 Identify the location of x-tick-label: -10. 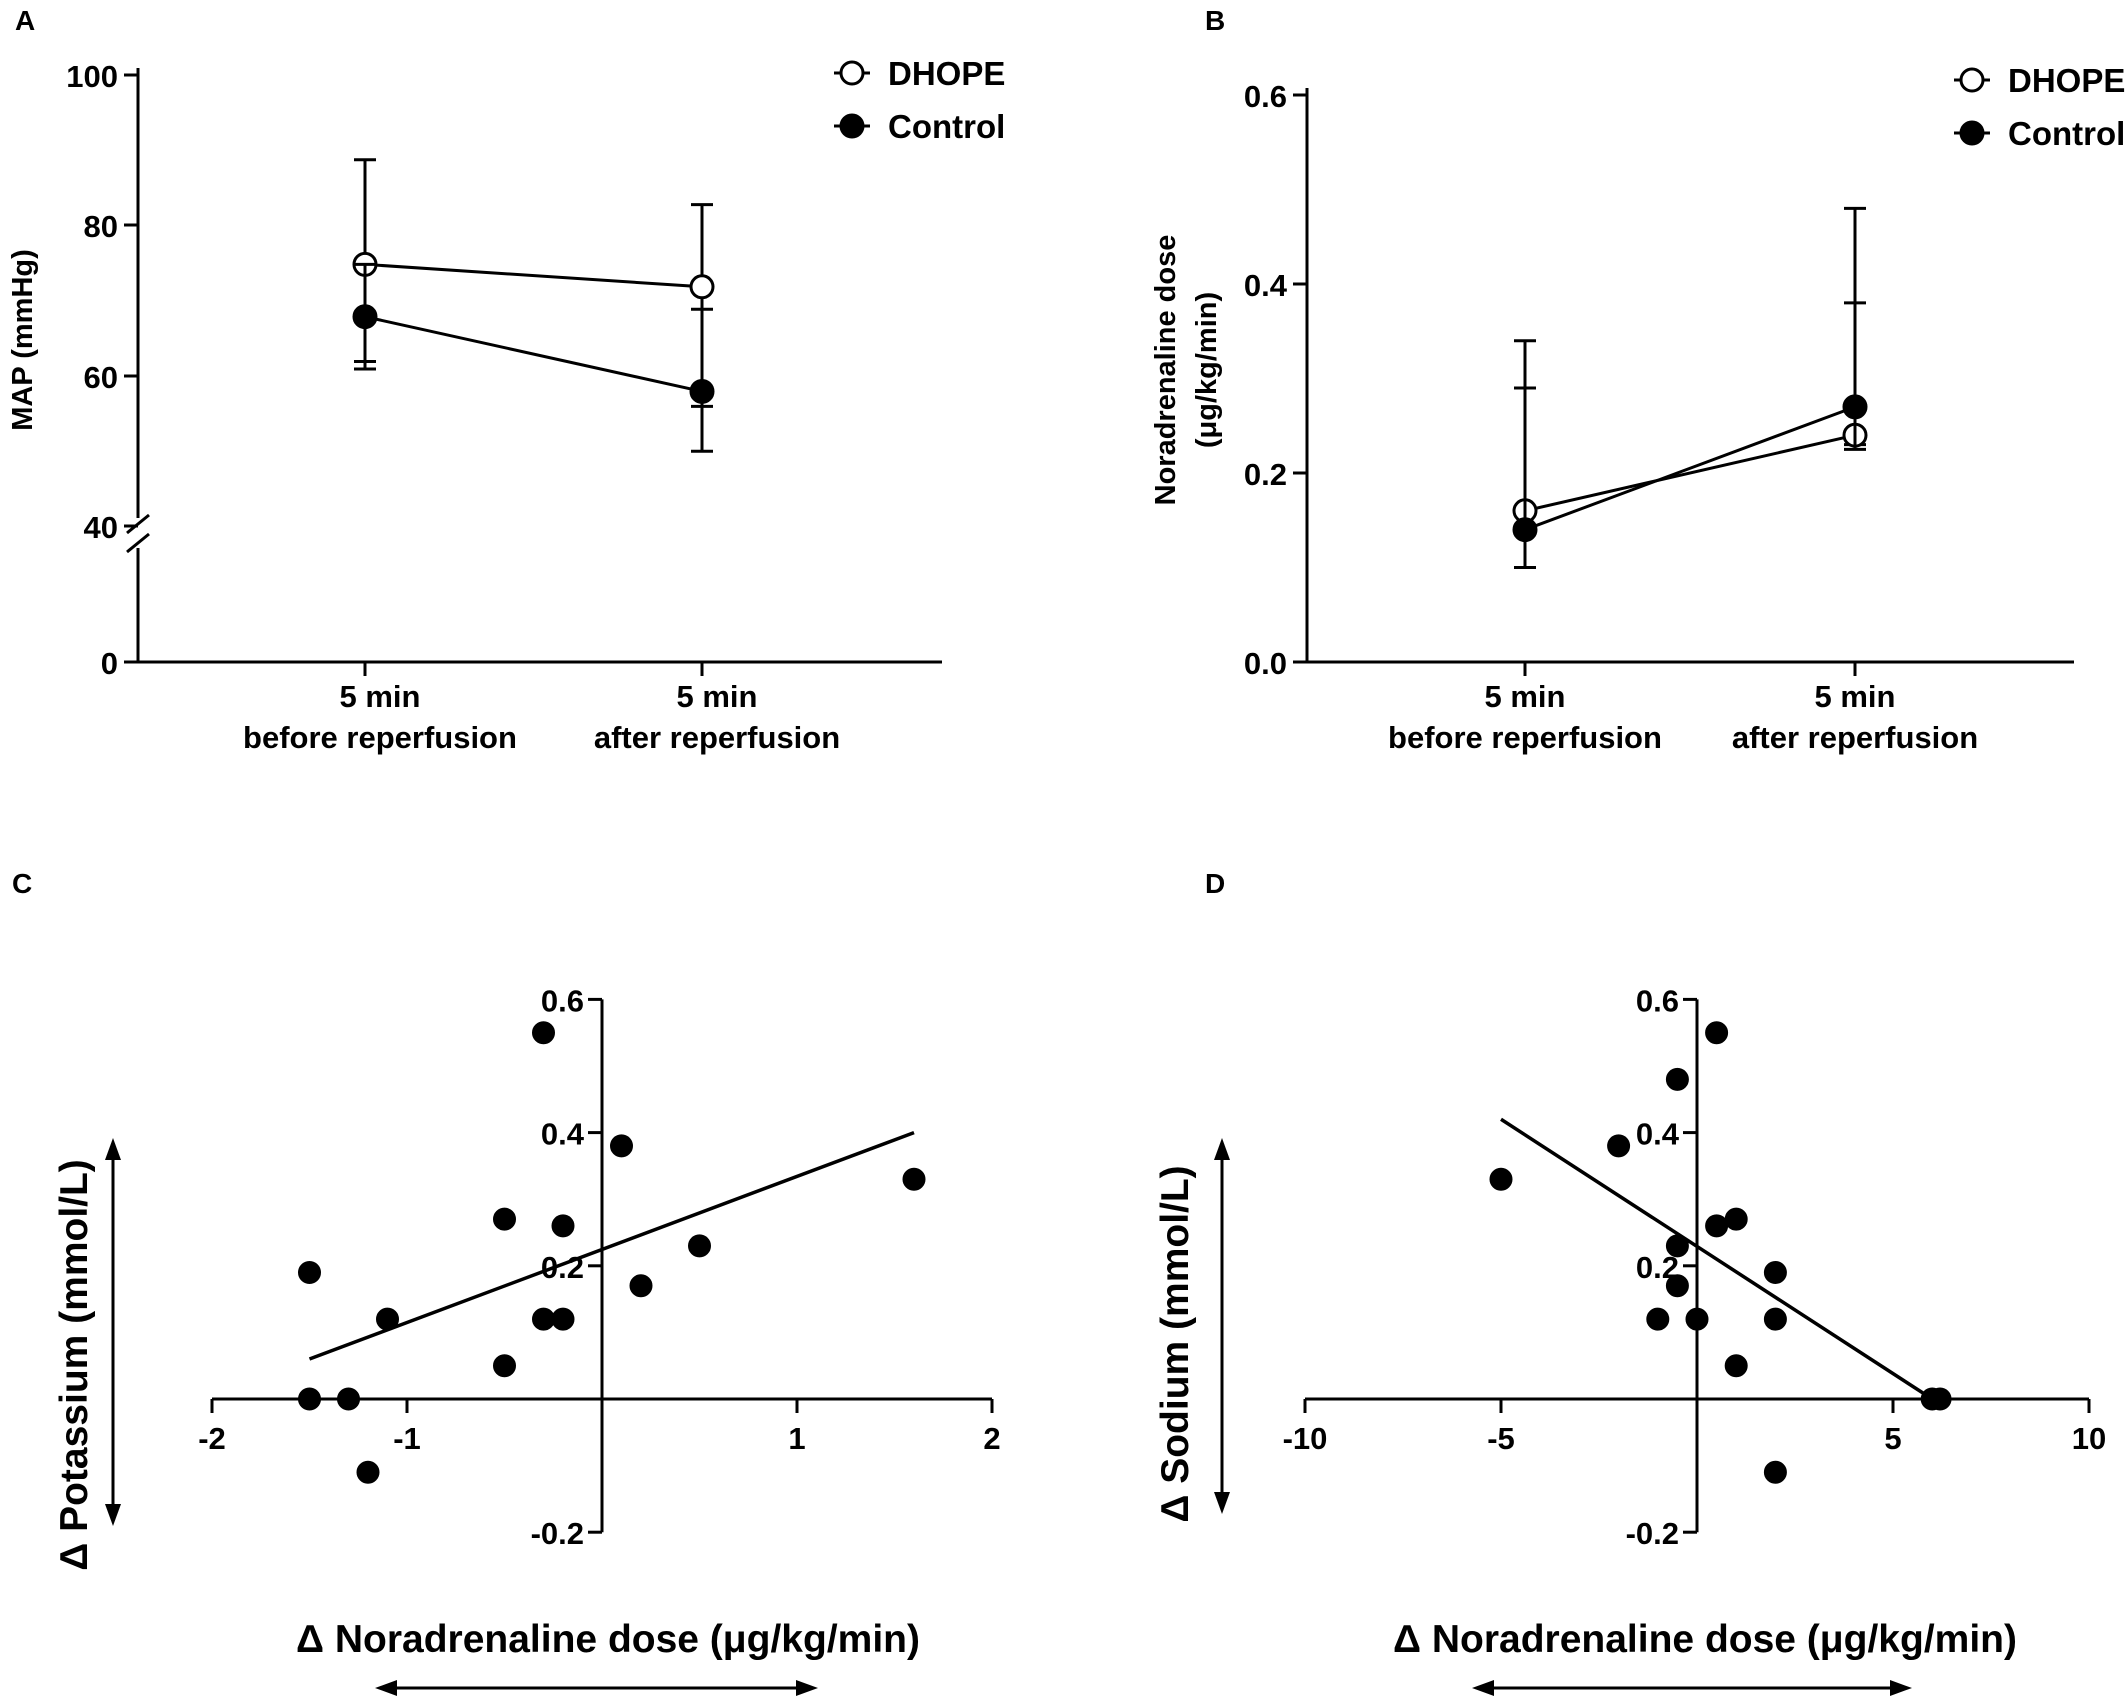
(1305, 1438).